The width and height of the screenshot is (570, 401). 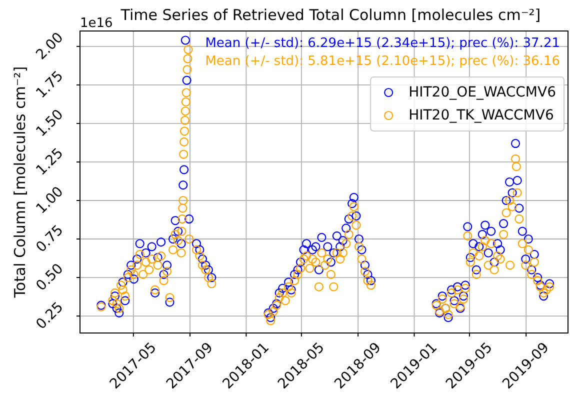 I want to click on legend-label: HIT20_TK_WACCMV6, so click(x=481, y=116).